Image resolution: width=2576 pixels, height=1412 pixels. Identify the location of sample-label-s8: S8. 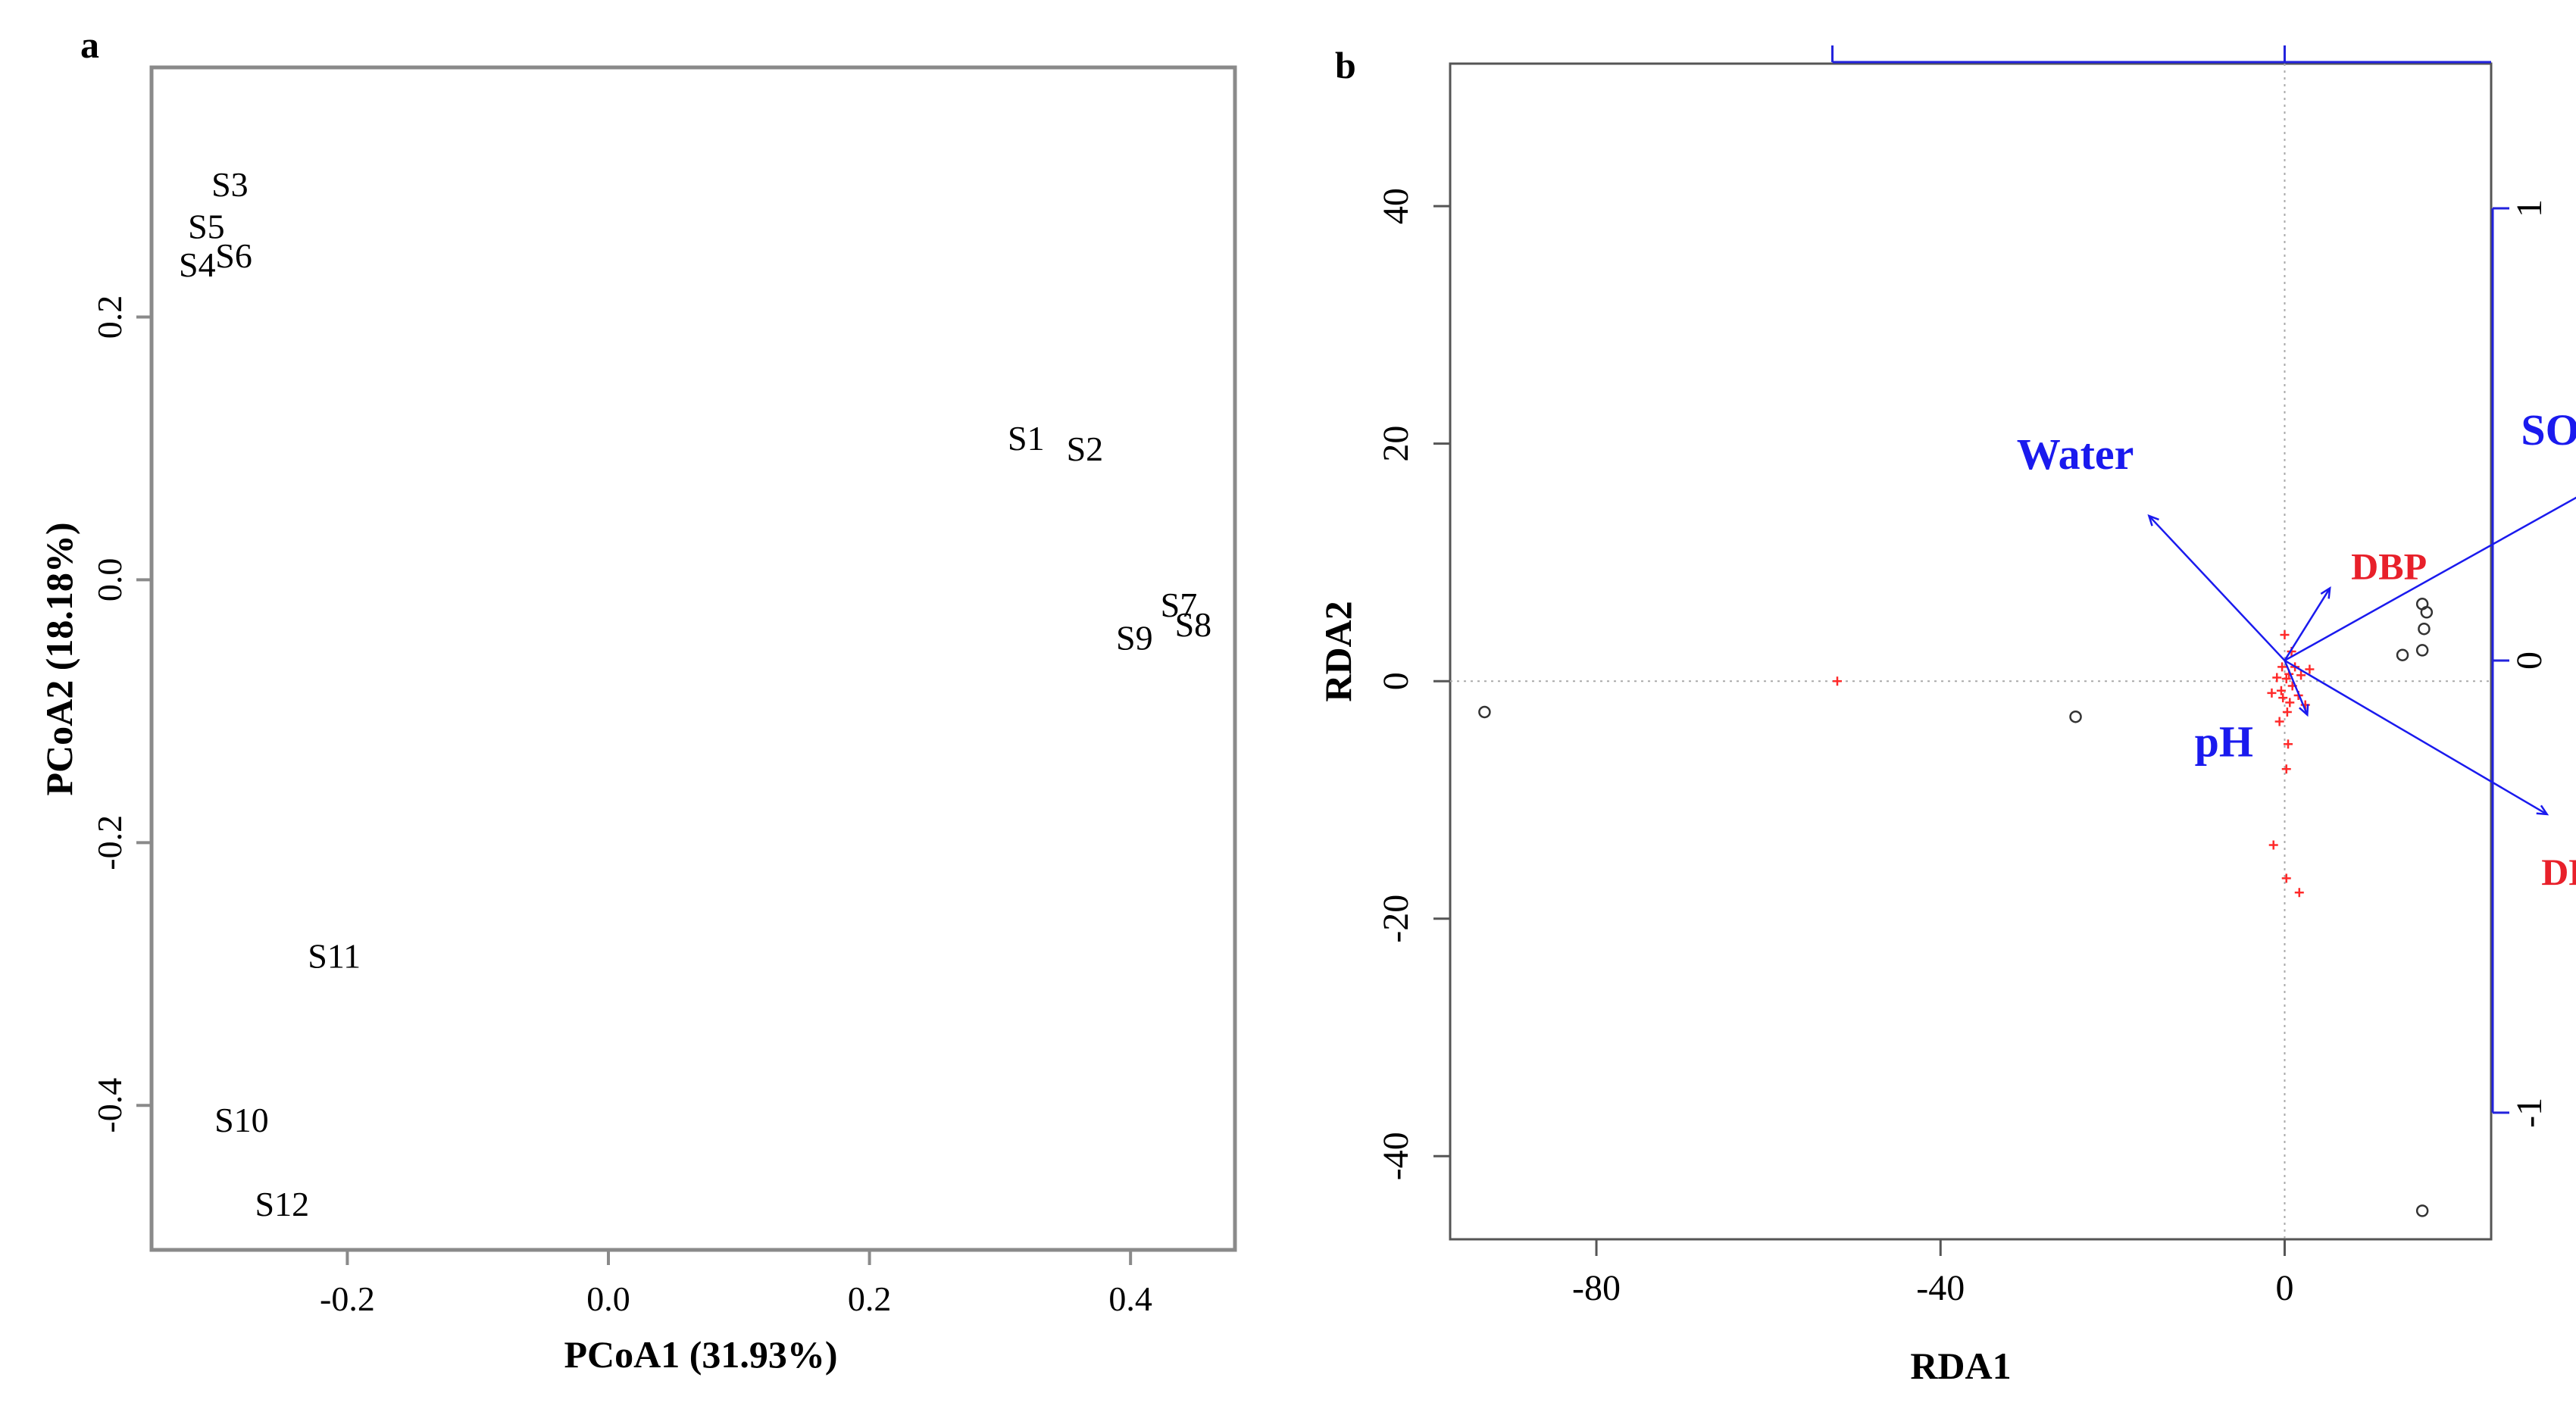
(1193, 624).